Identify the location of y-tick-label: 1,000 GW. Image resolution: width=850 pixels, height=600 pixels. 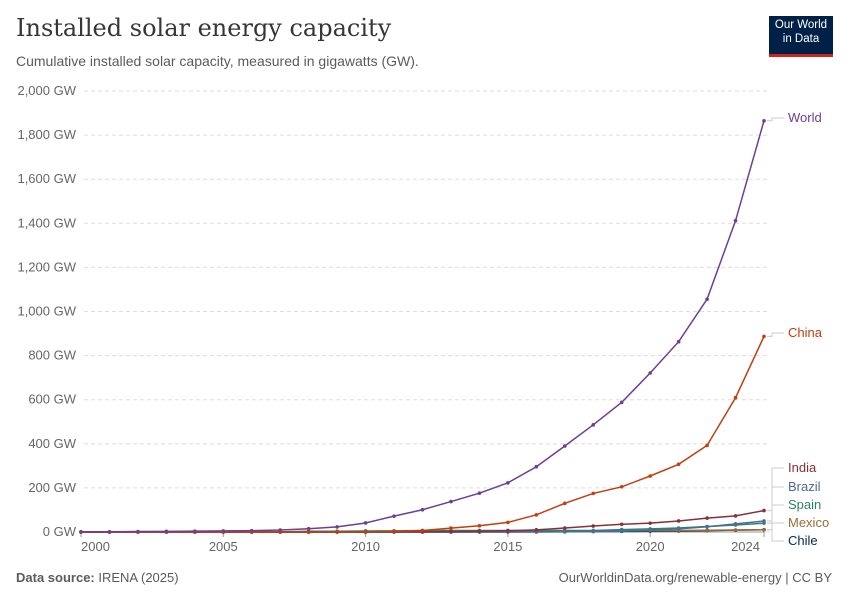
(46, 311).